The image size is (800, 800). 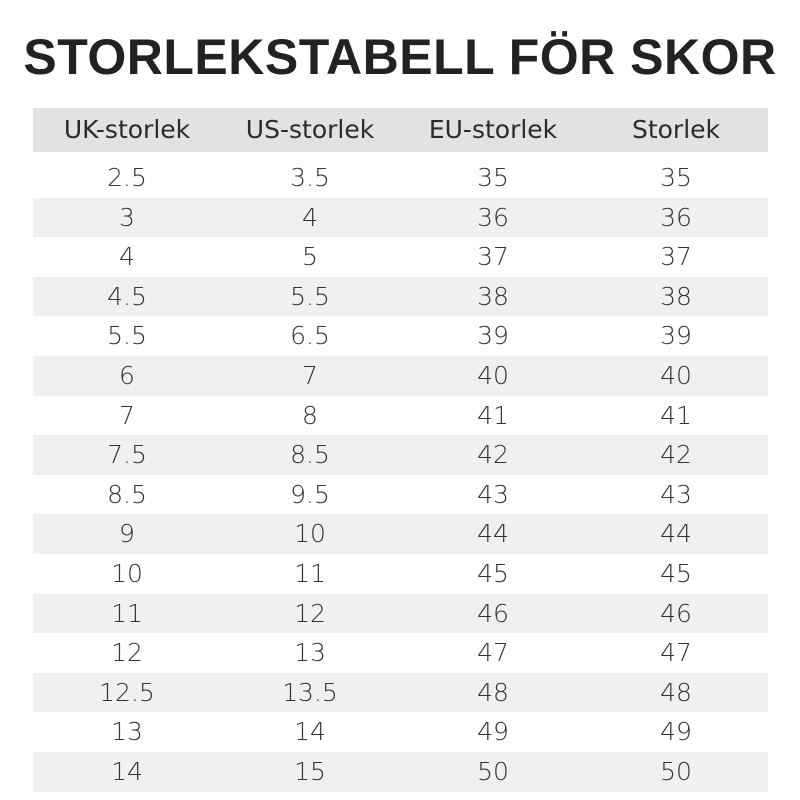 I want to click on header-cell: Storlek, so click(x=676, y=129).